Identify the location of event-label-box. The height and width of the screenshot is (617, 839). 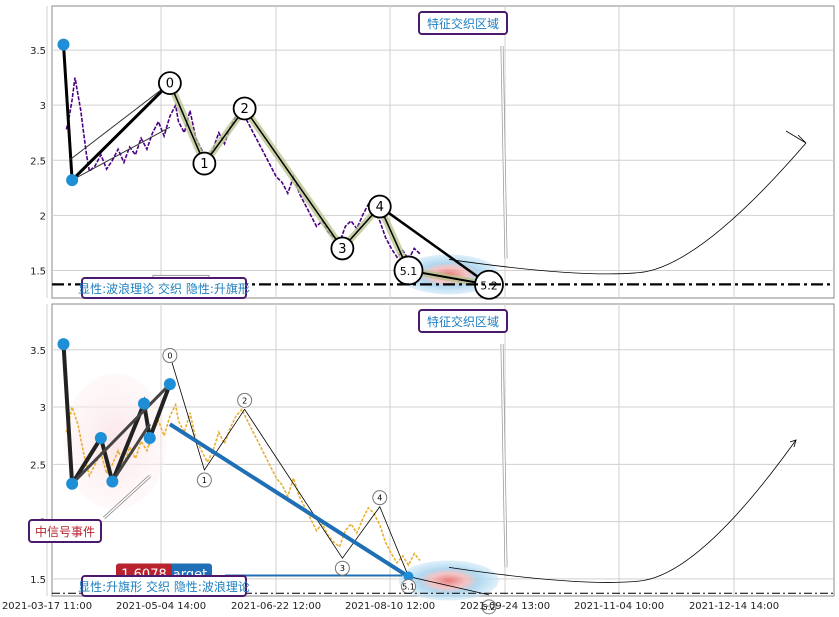
(65, 531).